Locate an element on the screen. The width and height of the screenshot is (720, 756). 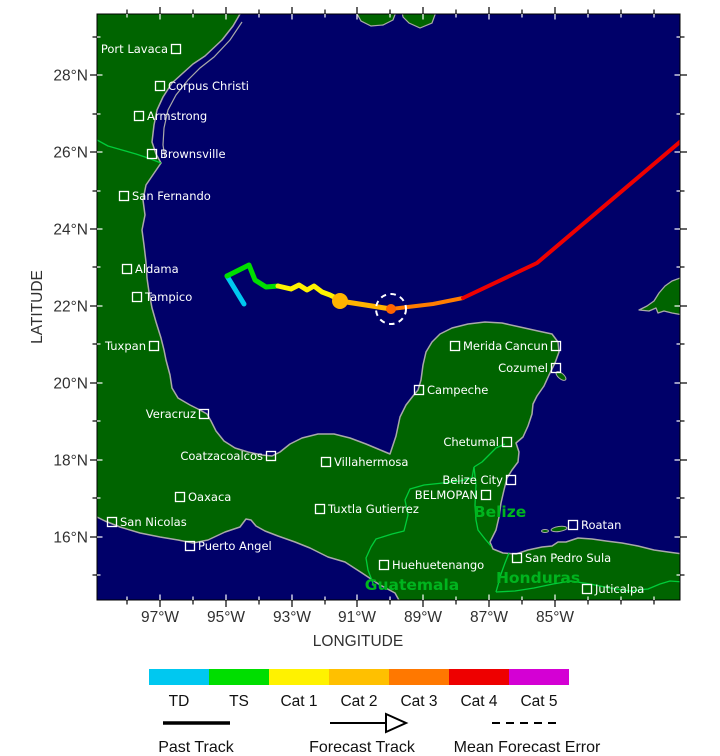
city-label-25: Juticalpa is located at coordinates (619, 589).